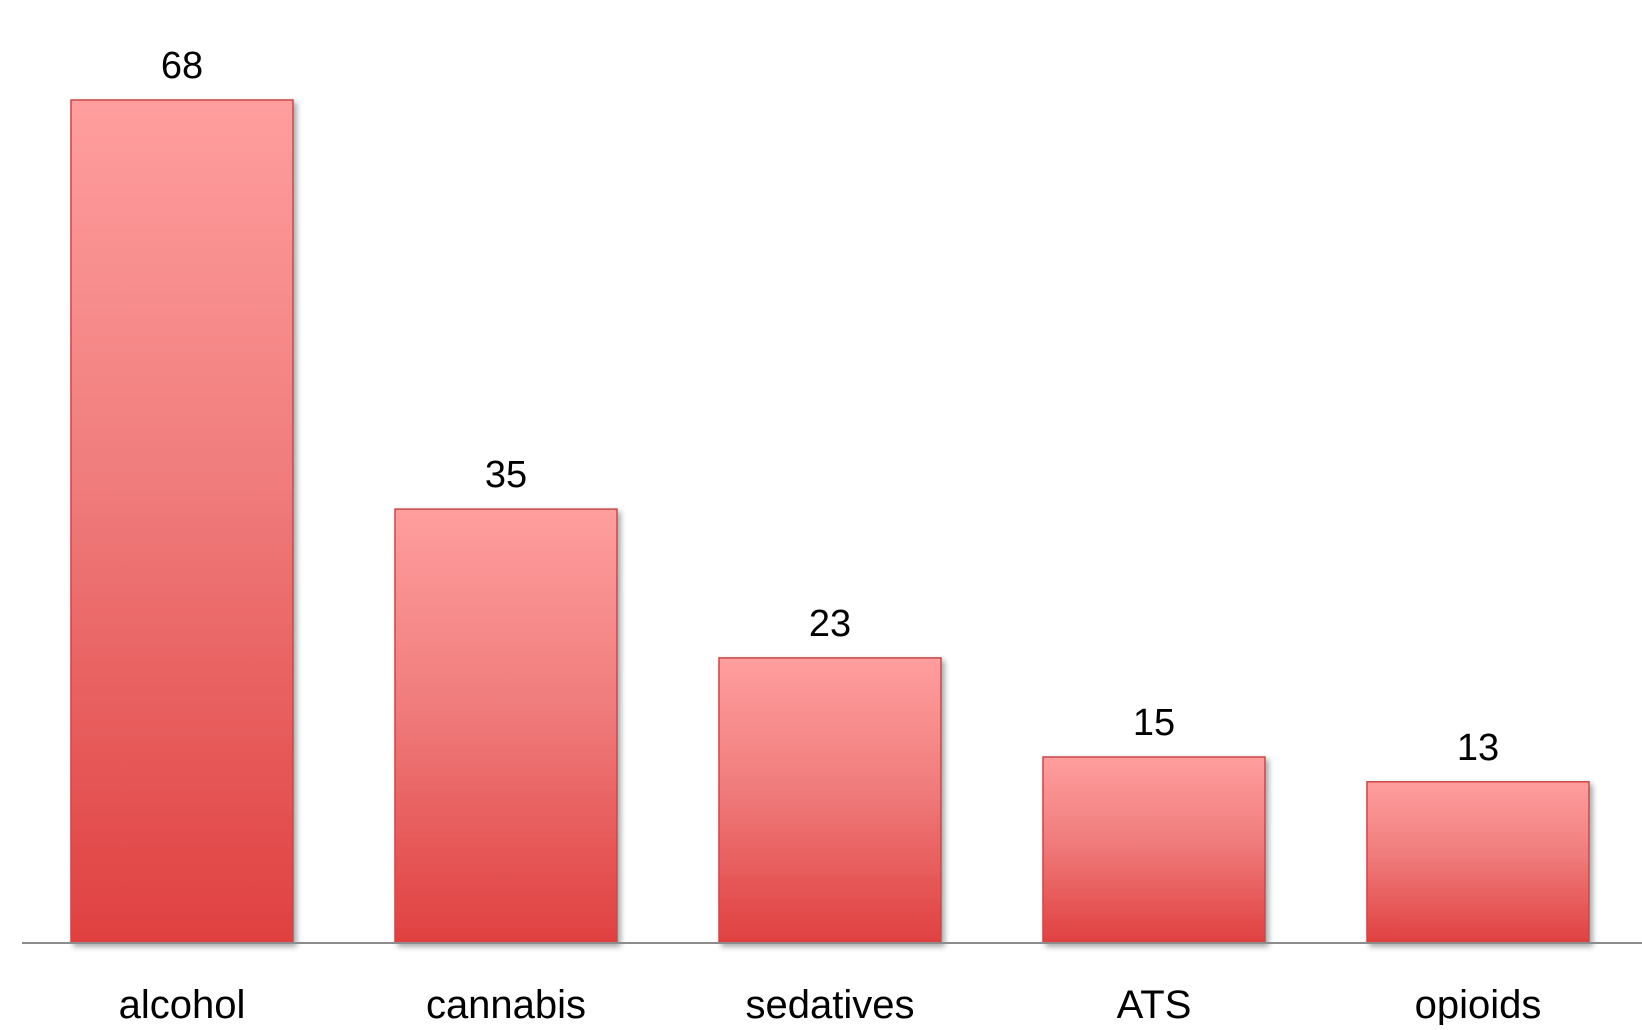 The height and width of the screenshot is (1030, 1642). What do you see at coordinates (1154, 723) in the screenshot?
I see `data-label-ats: 15` at bounding box center [1154, 723].